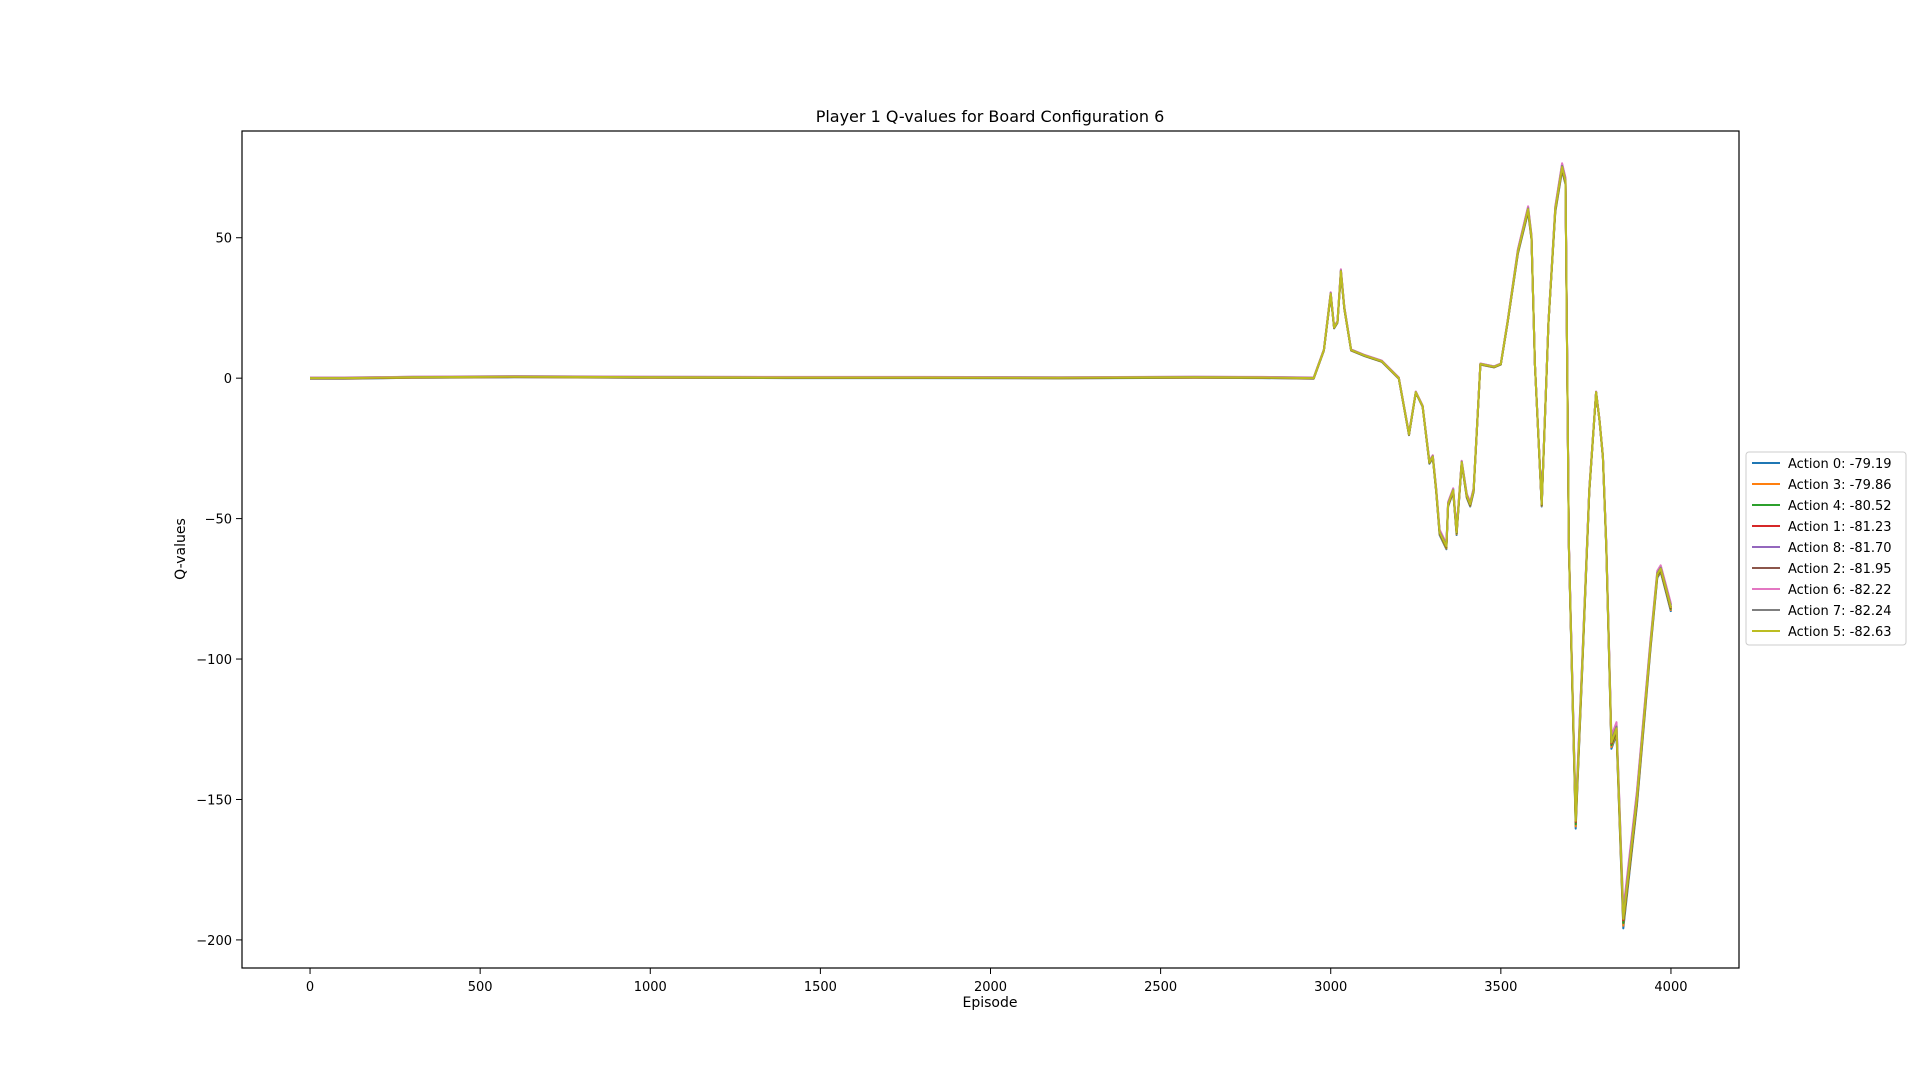  What do you see at coordinates (219, 590) in the screenshot?
I see `y-axis: −200 −150 −100 −50 0 50` at bounding box center [219, 590].